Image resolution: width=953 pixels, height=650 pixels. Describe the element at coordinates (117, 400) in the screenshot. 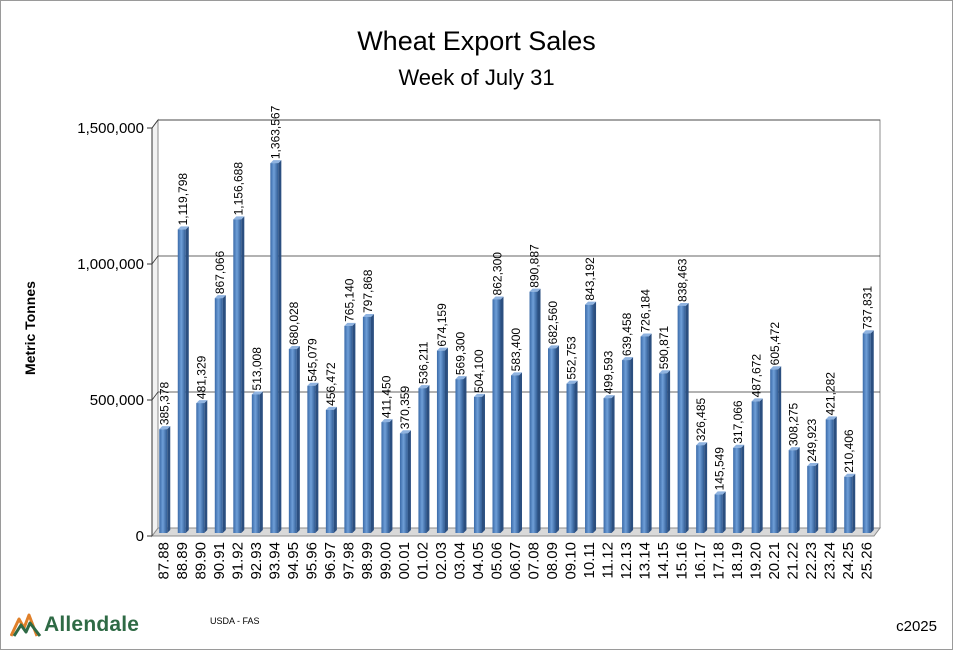

I see `y-tick-label: 500,000` at that location.